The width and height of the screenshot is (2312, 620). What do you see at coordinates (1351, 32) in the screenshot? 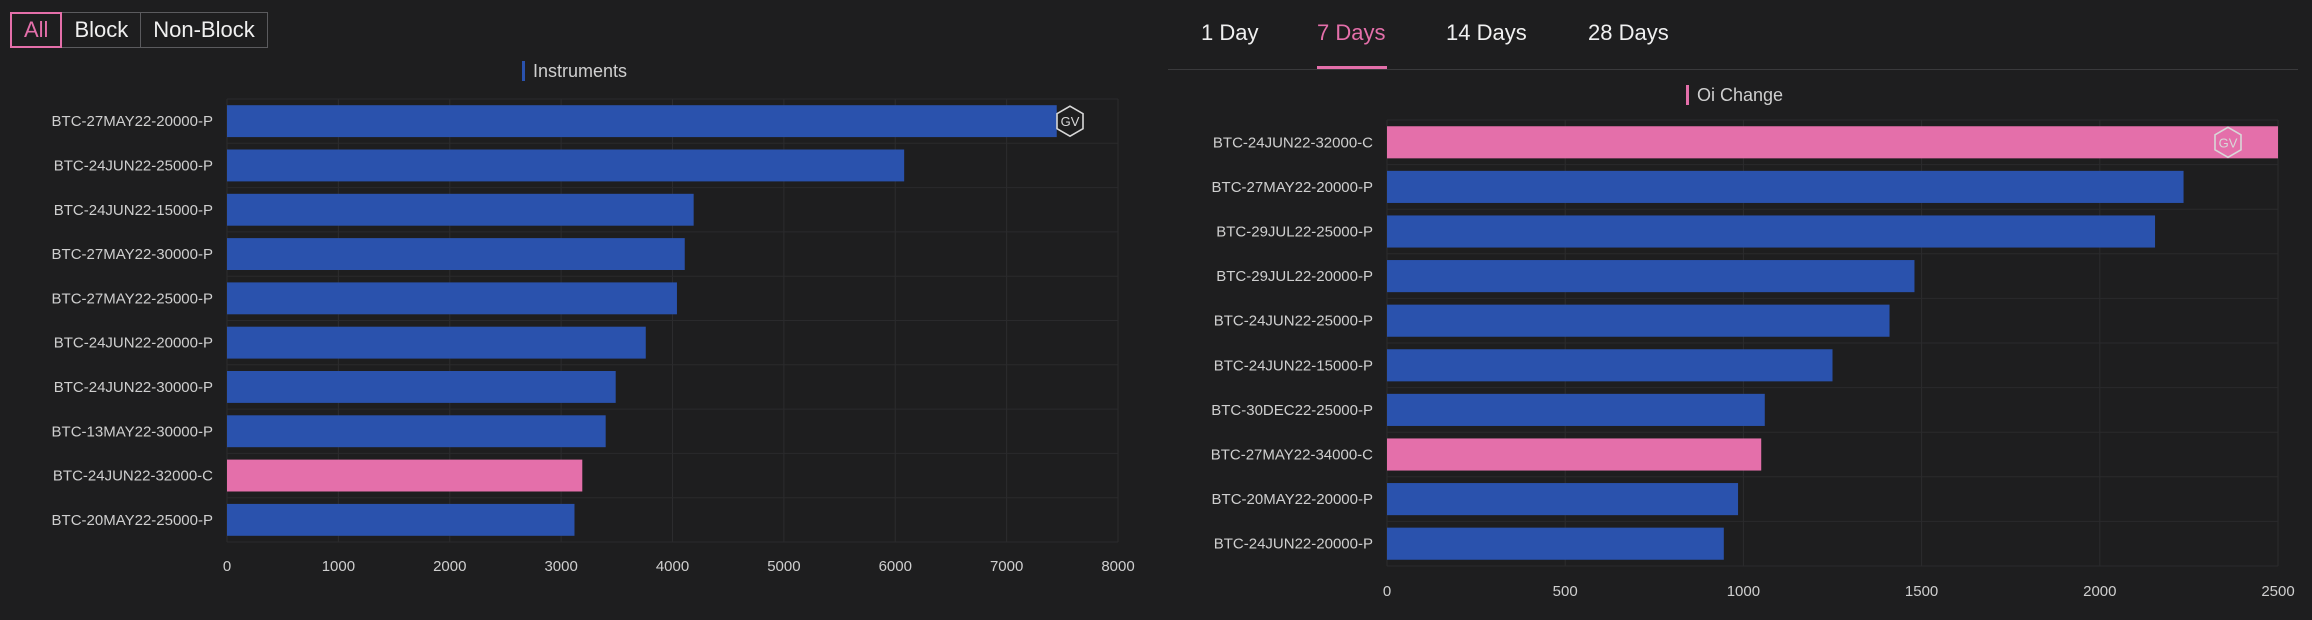
I see `tab-7-days: 7 Days` at bounding box center [1351, 32].